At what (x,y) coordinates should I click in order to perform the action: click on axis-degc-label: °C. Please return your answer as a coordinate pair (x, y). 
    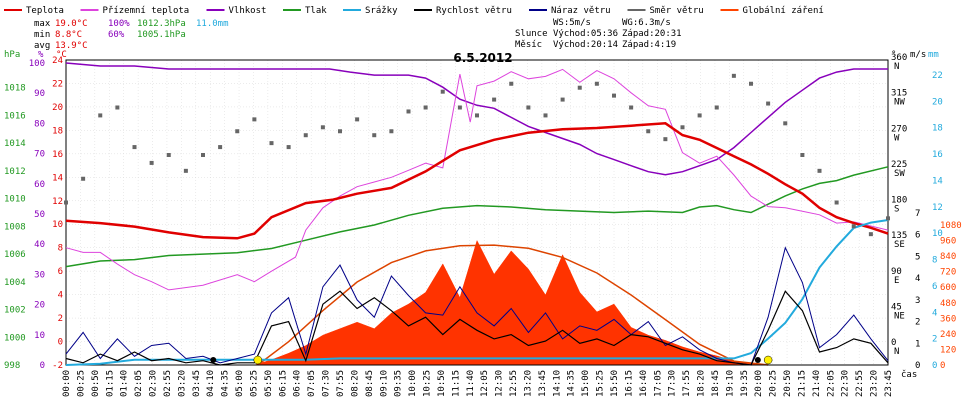
    Looking at the image, I should click on (61, 55).